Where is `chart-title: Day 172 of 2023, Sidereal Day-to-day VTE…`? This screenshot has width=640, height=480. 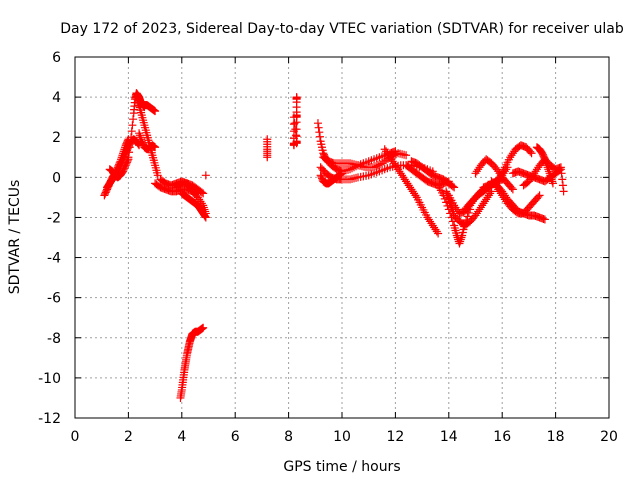 chart-title: Day 172 of 2023, Sidereal Day-to-day VTE… is located at coordinates (342, 29).